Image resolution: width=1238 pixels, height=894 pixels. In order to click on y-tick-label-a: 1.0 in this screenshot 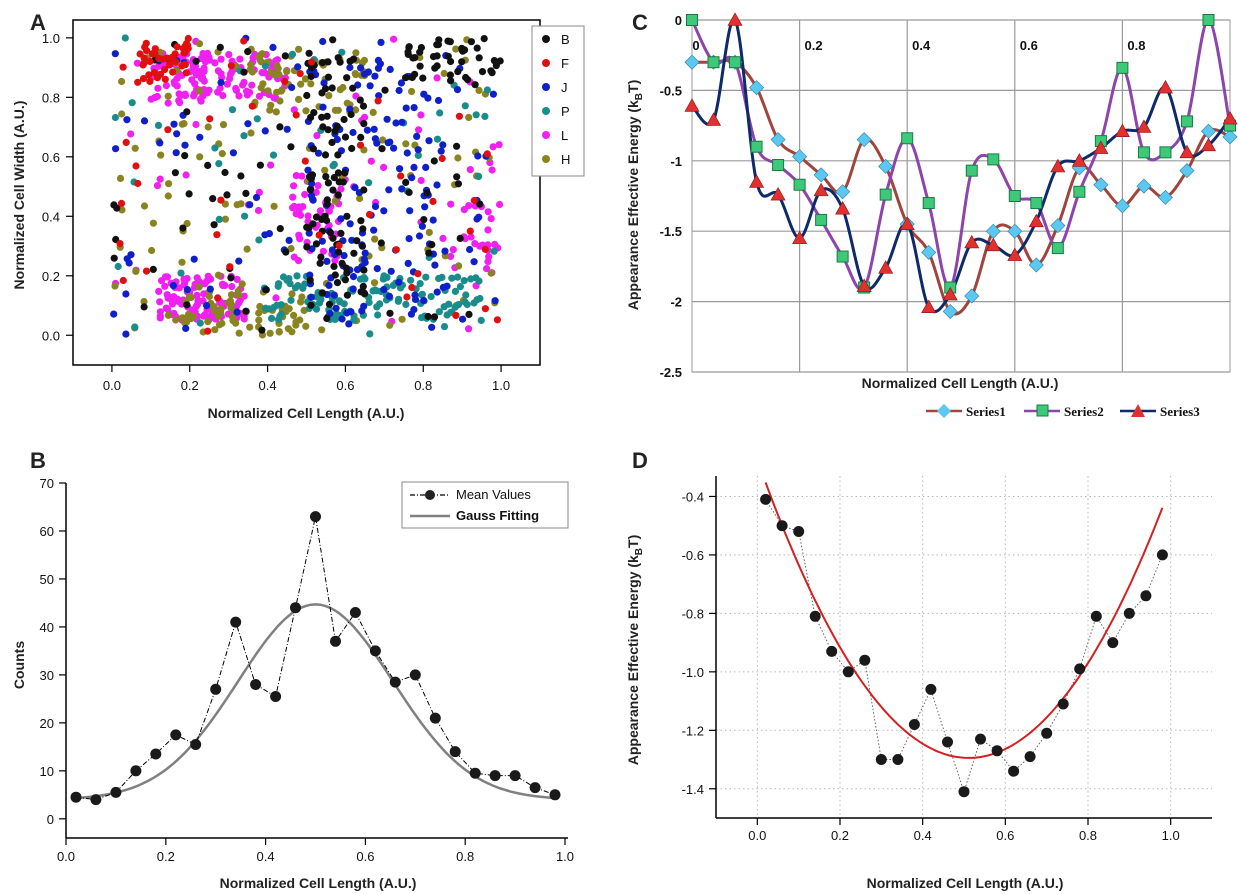, I will do `click(51, 38)`.